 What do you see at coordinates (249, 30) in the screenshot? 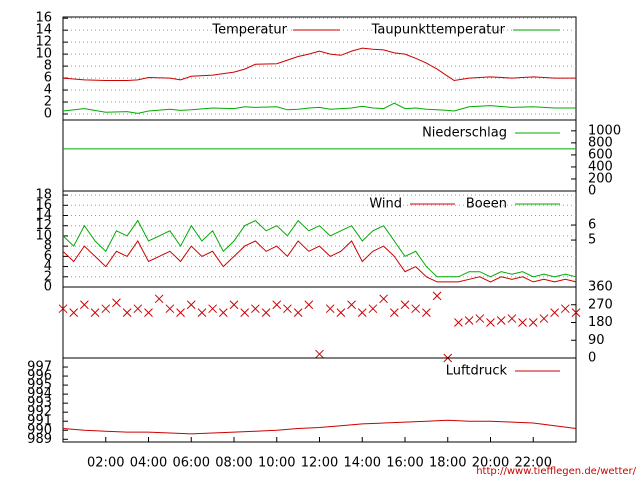
I see `legend-label: Temperatur` at bounding box center [249, 30].